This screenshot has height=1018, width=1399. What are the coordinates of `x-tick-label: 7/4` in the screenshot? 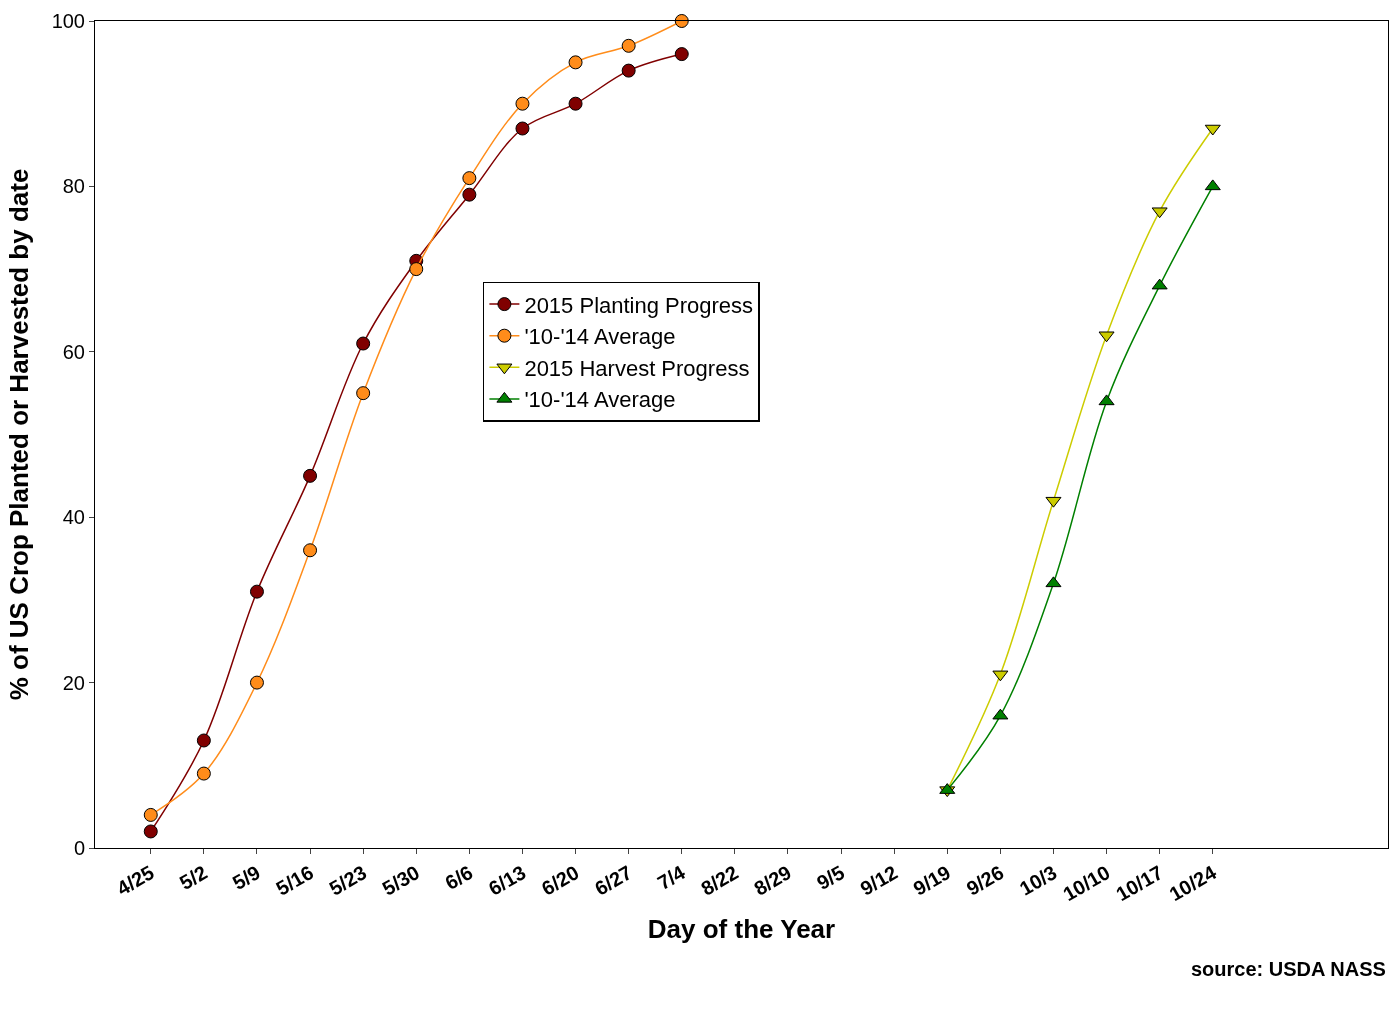 It's located at (671, 877).